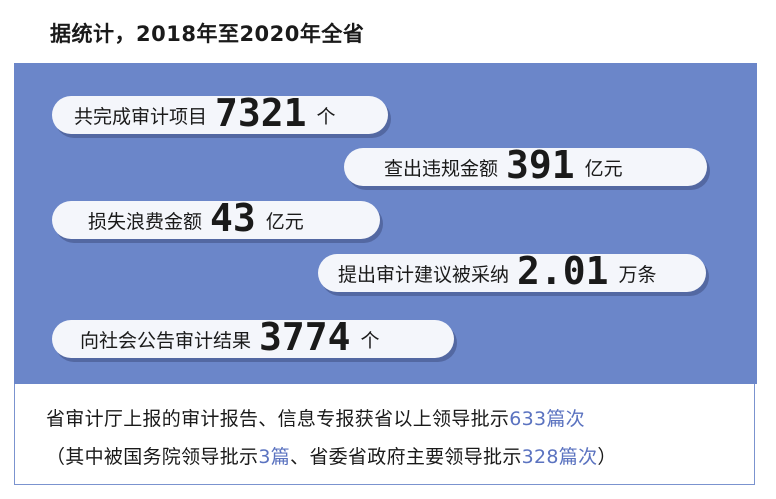  What do you see at coordinates (278, 419) in the screenshot?
I see `footer-text: 省审计厅上报的审计报告、信息专报获省以上领导批示` at bounding box center [278, 419].